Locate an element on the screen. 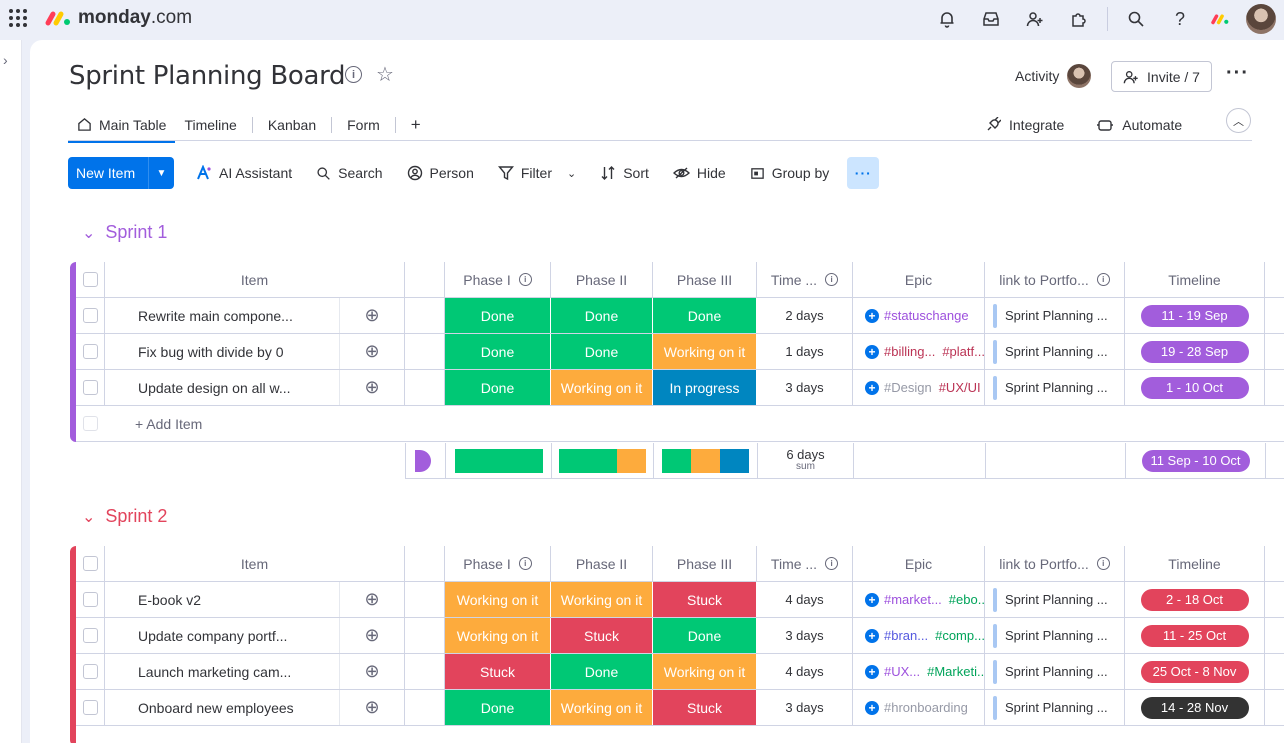  timeline-pill: 2 - 18 Oct is located at coordinates (1194, 599).